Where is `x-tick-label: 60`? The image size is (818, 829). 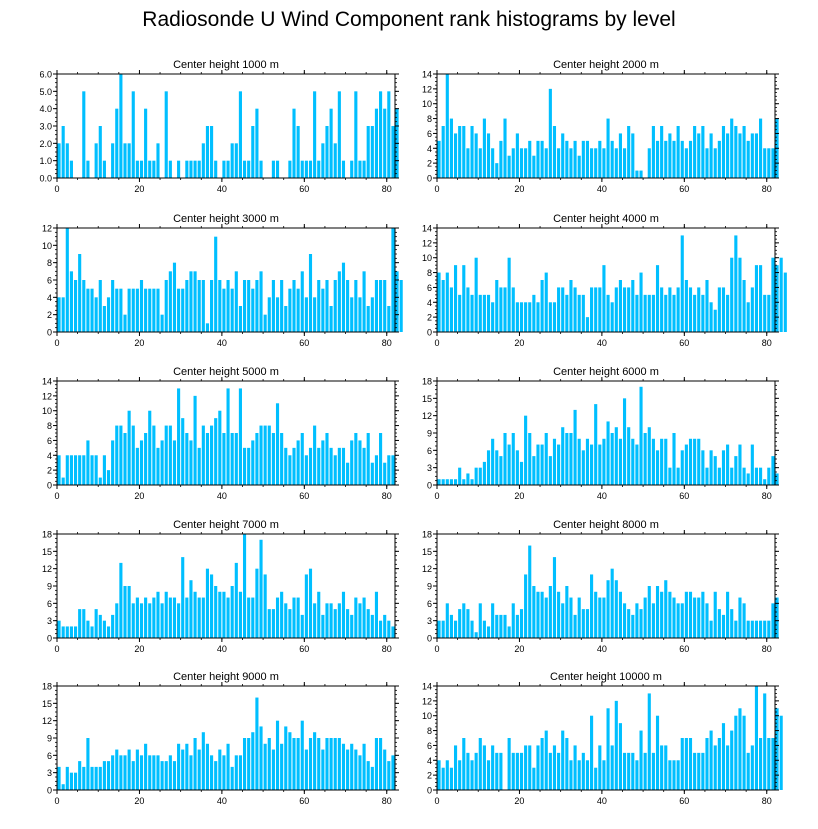 x-tick-label: 60 is located at coordinates (304, 649).